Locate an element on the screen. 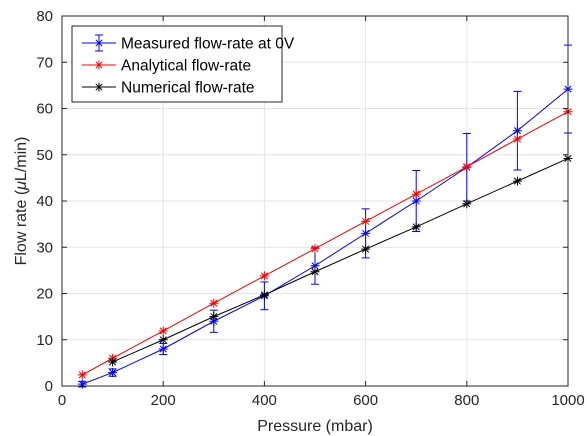 This screenshot has height=436, width=587. x-tick-label: 400 is located at coordinates (264, 400).